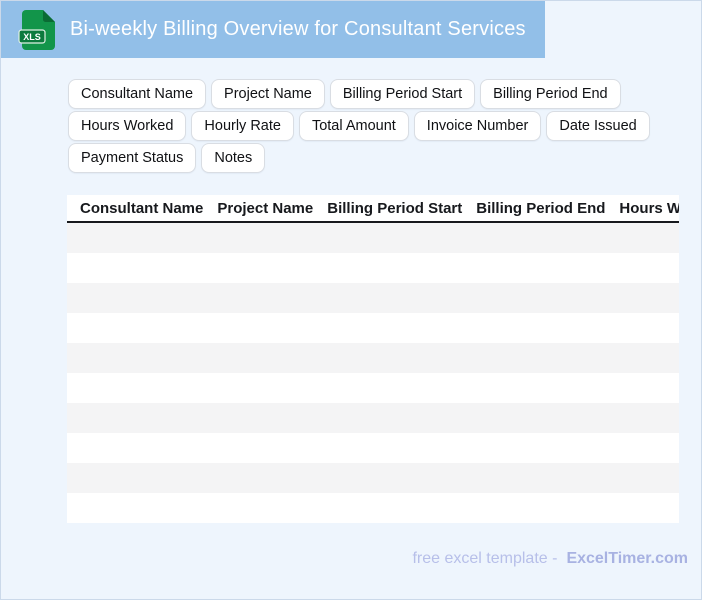 This screenshot has height=600, width=702. I want to click on field-chip-billing-period-end: Billing Period End, so click(550, 94).